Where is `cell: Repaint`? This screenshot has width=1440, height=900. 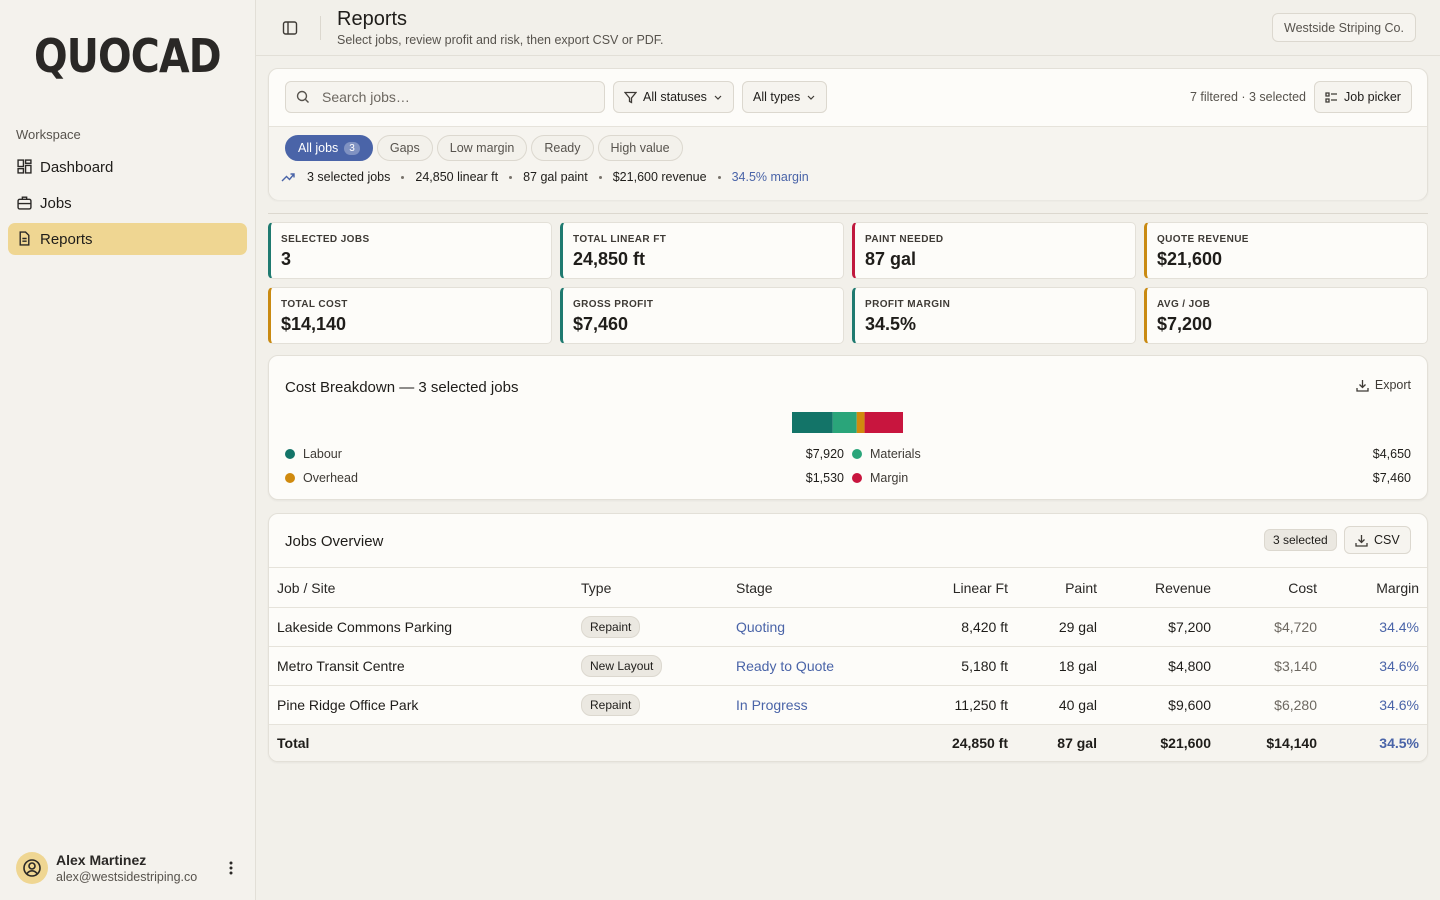 cell: Repaint is located at coordinates (650, 705).